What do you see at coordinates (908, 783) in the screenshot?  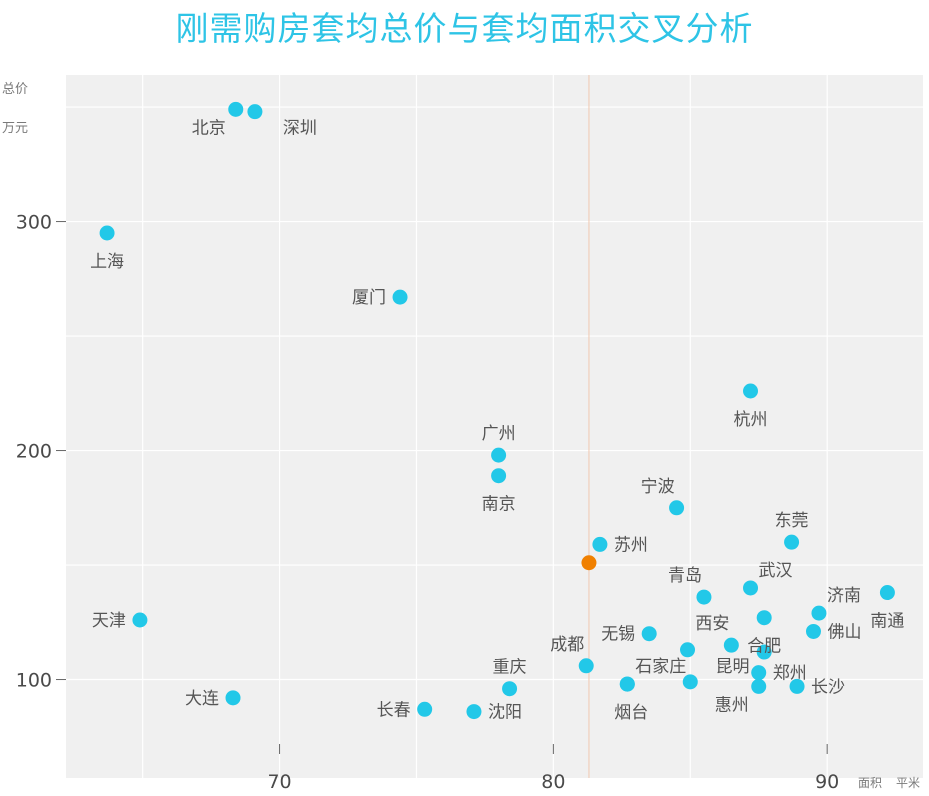 I see `x-axis-label-line2: 平米` at bounding box center [908, 783].